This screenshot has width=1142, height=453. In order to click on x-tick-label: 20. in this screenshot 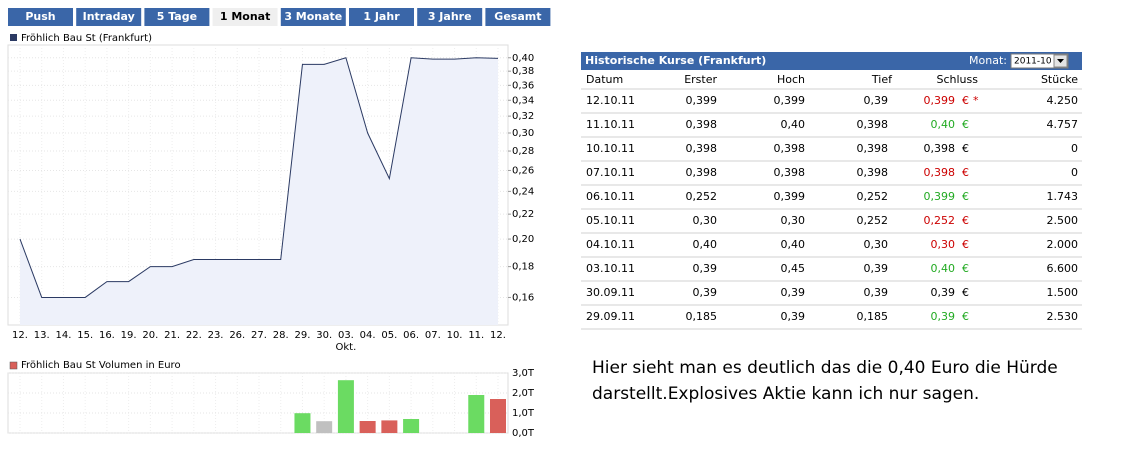, I will do `click(150, 335)`.